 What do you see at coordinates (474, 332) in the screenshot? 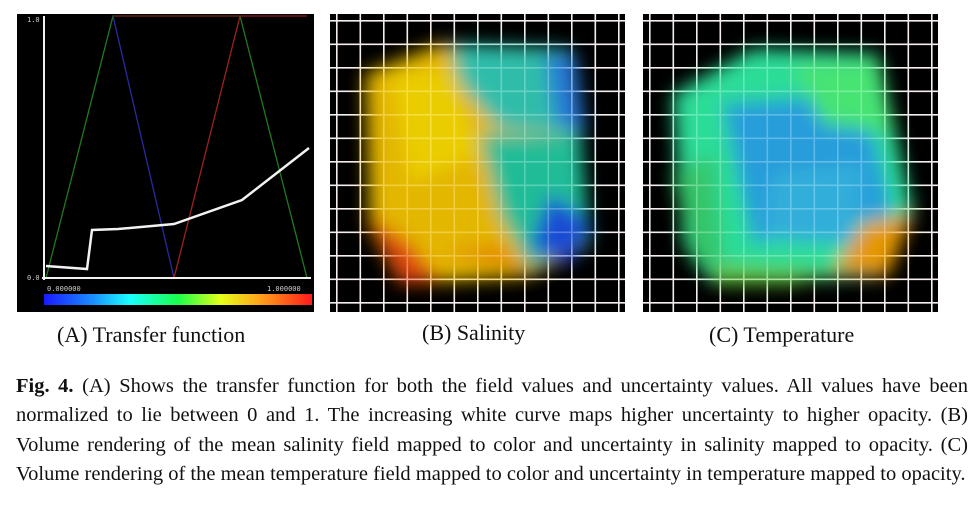
I see `subcaption-salinity: (B) Salinity` at bounding box center [474, 332].